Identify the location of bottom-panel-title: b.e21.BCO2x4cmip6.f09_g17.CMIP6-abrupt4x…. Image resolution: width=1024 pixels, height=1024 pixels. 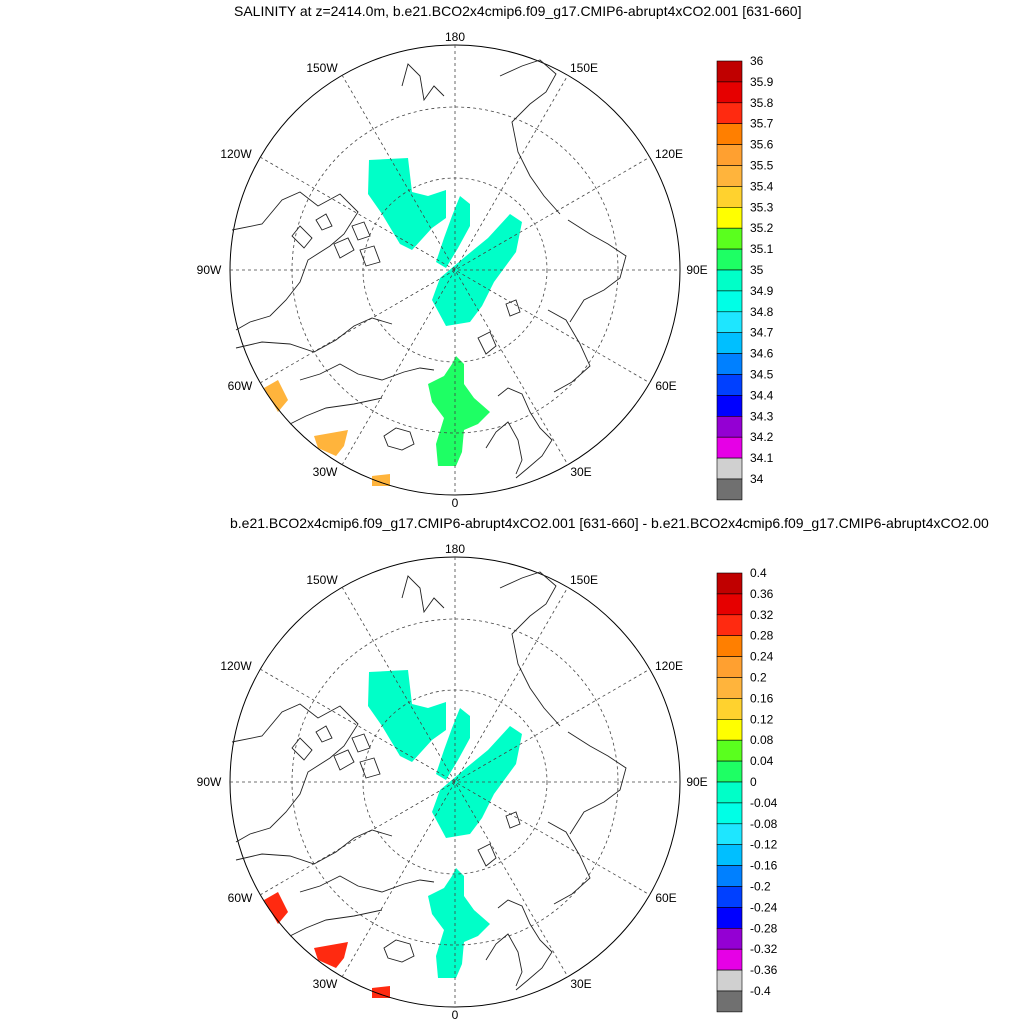
(609, 523).